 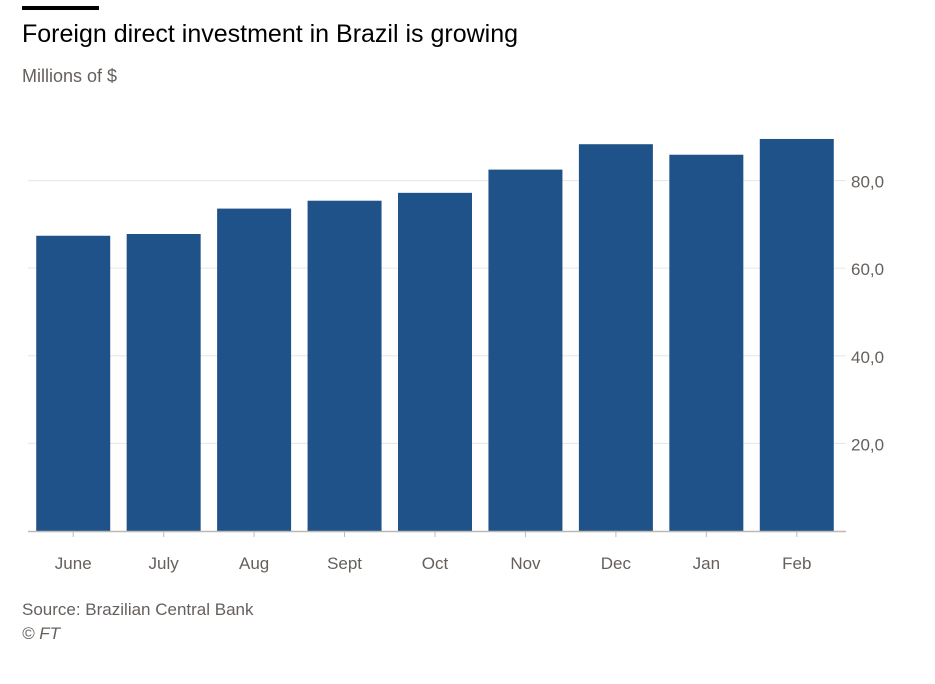 What do you see at coordinates (344, 563) in the screenshot?
I see `x-tick-label: Sept` at bounding box center [344, 563].